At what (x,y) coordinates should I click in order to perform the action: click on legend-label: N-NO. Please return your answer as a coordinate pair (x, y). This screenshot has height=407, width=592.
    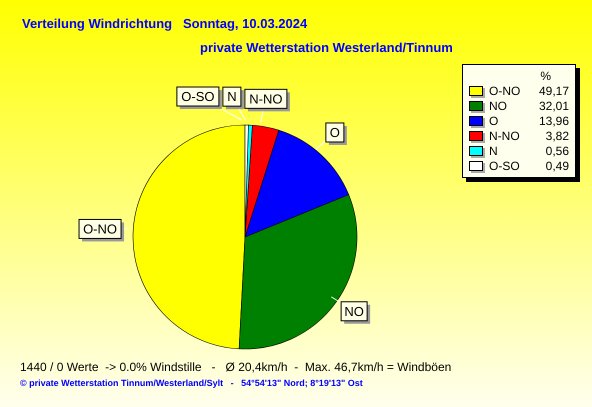
    Looking at the image, I should click on (505, 135).